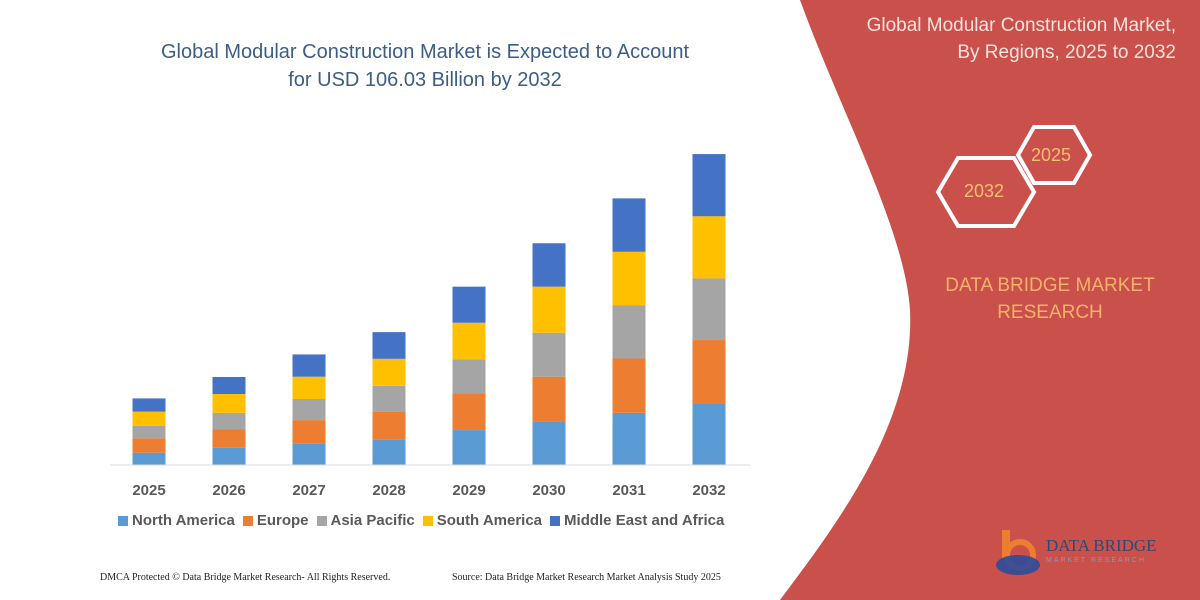  What do you see at coordinates (425, 80) in the screenshot?
I see `title-line-2: for USD 106.03 Billion by 2032` at bounding box center [425, 80].